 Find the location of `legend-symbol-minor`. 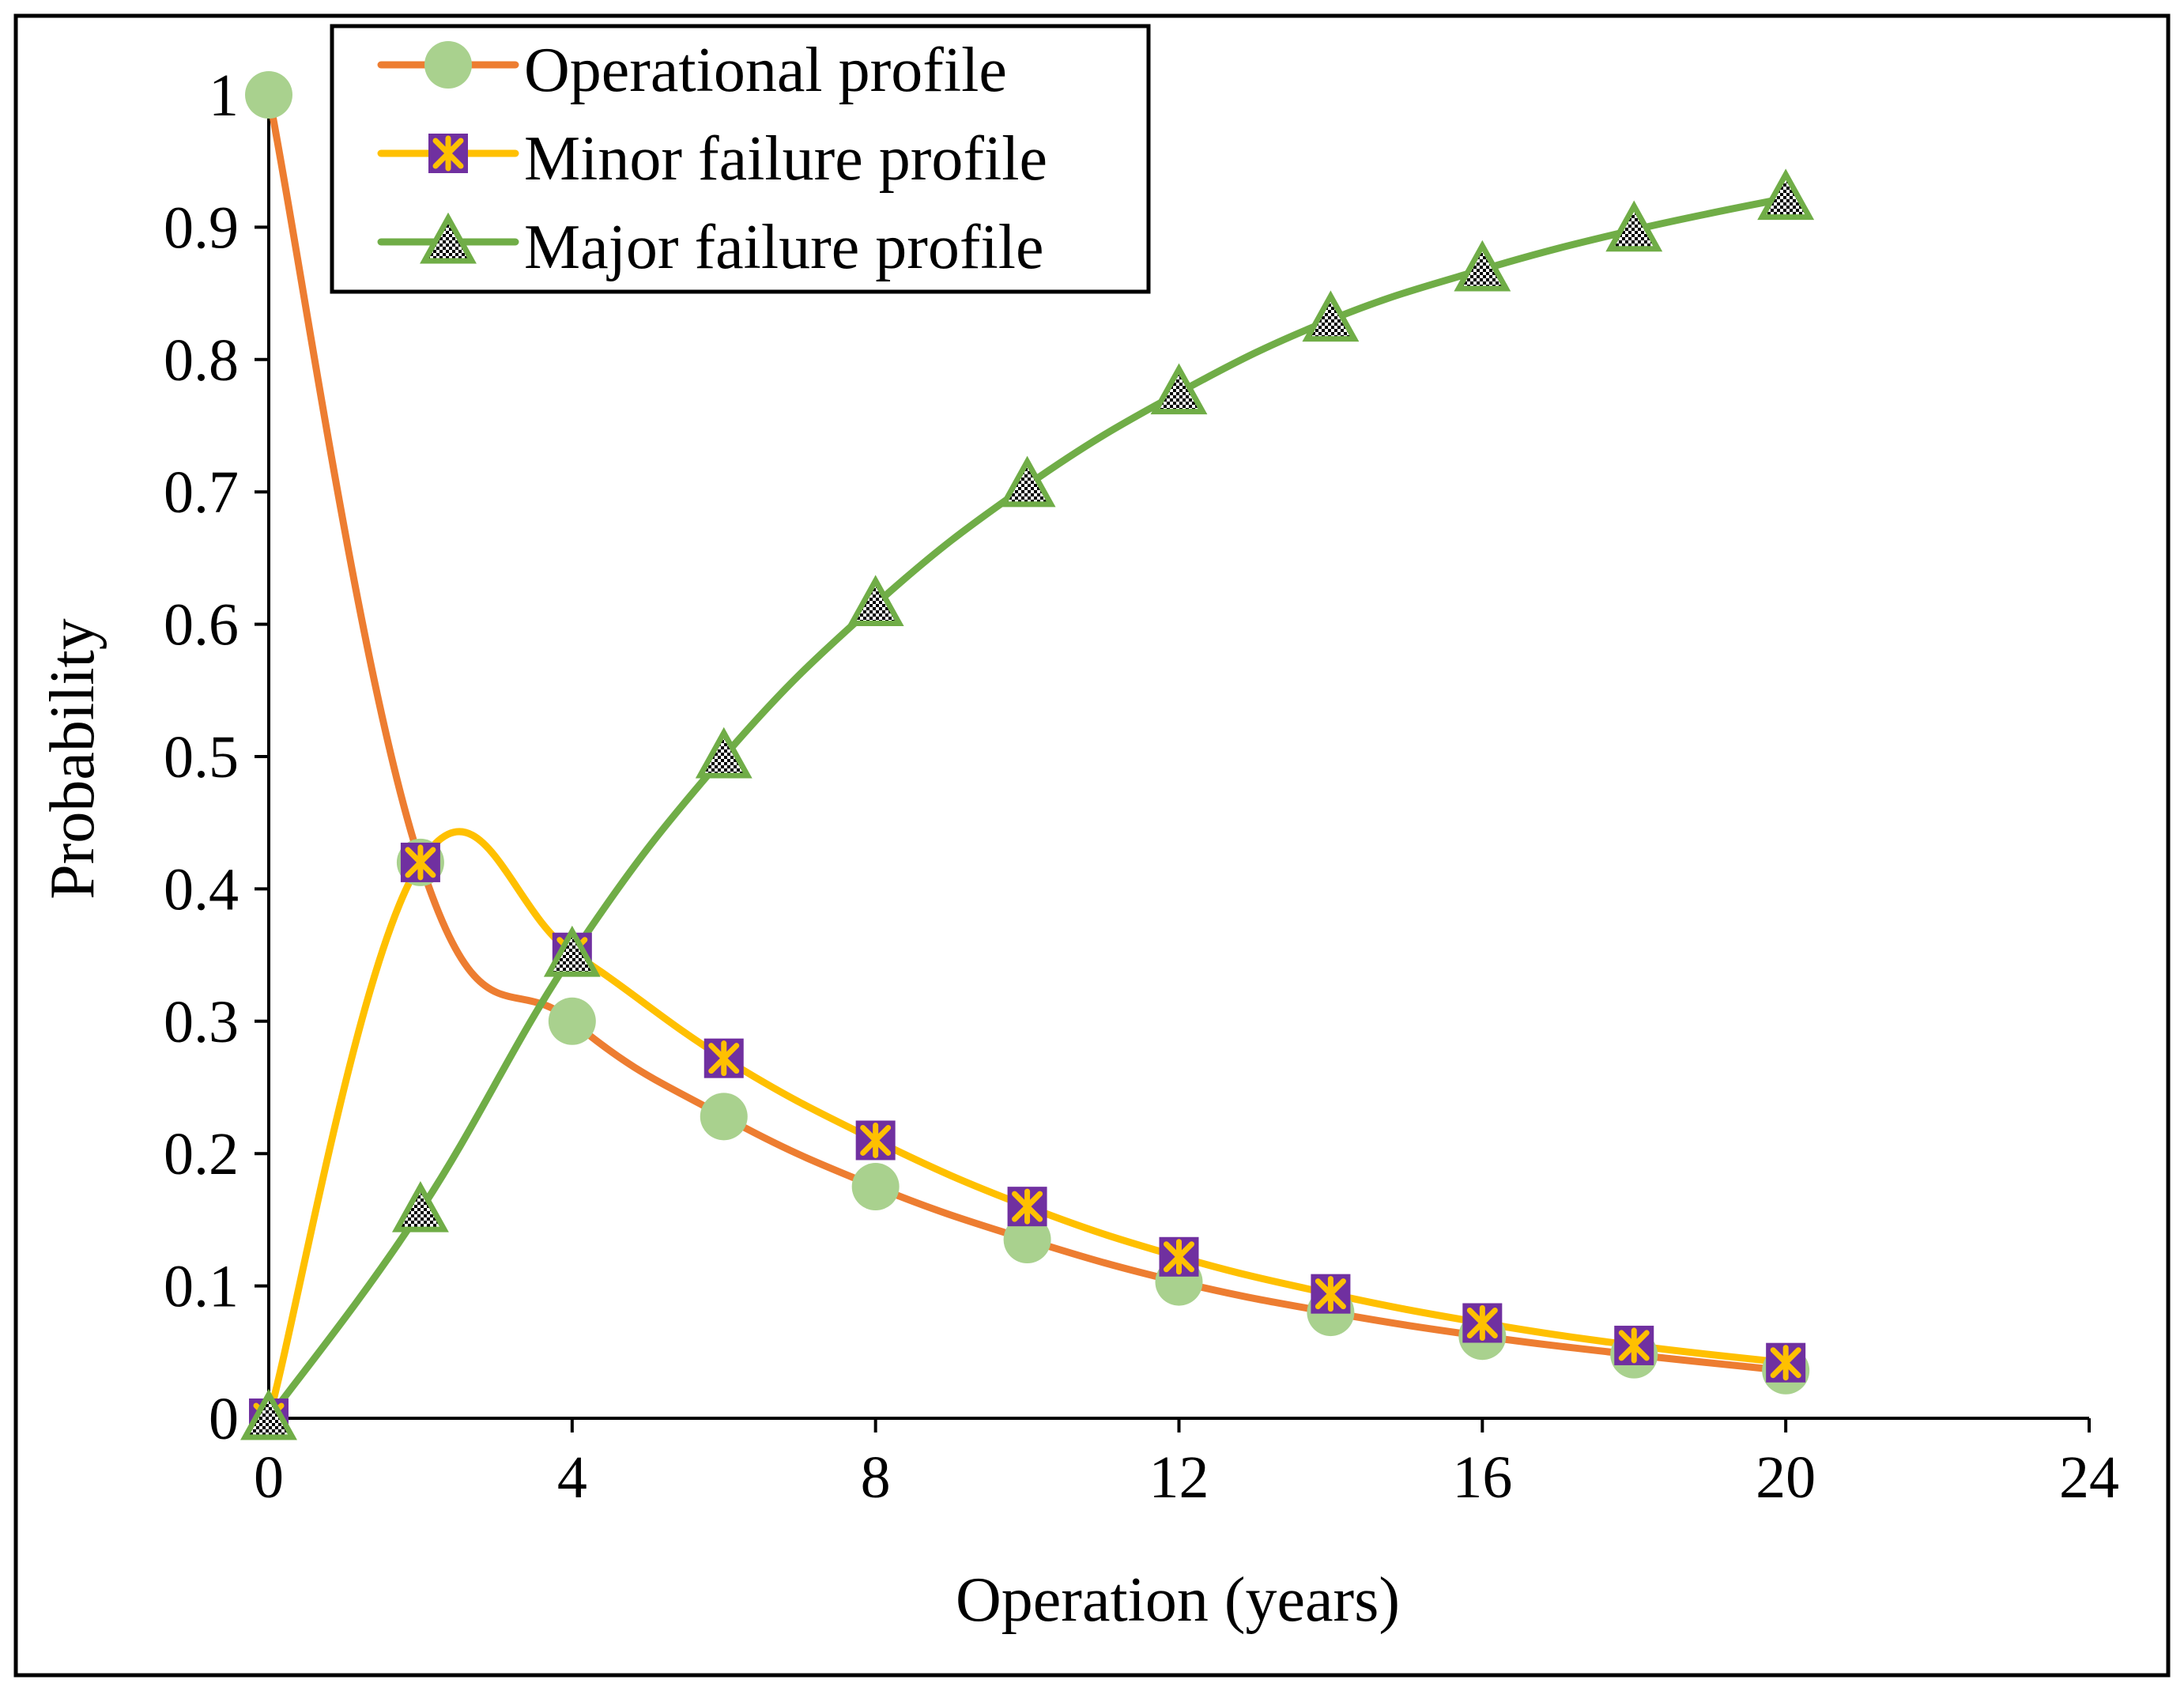

legend-symbol-minor is located at coordinates (448, 153).